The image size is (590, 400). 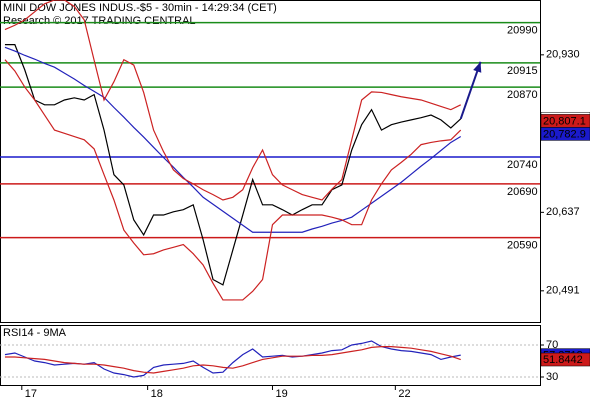 What do you see at coordinates (552, 377) in the screenshot?
I see `y-tick-label: 30` at bounding box center [552, 377].